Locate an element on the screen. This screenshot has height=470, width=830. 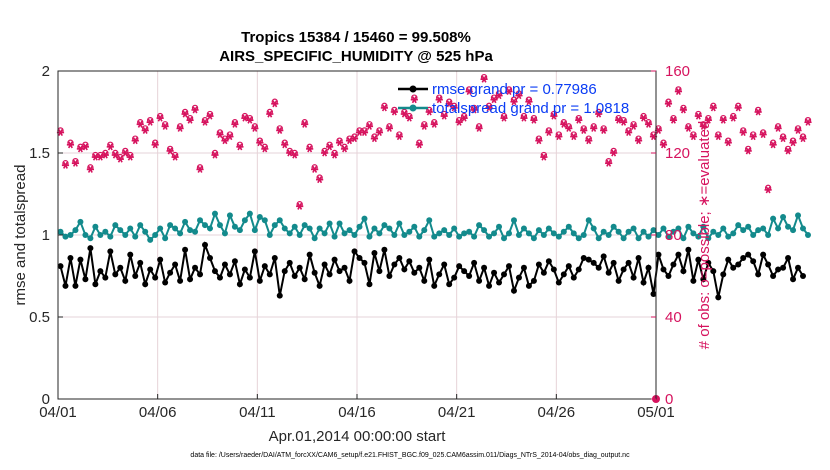
x-tick-label: 04/06 is located at coordinates (158, 412).